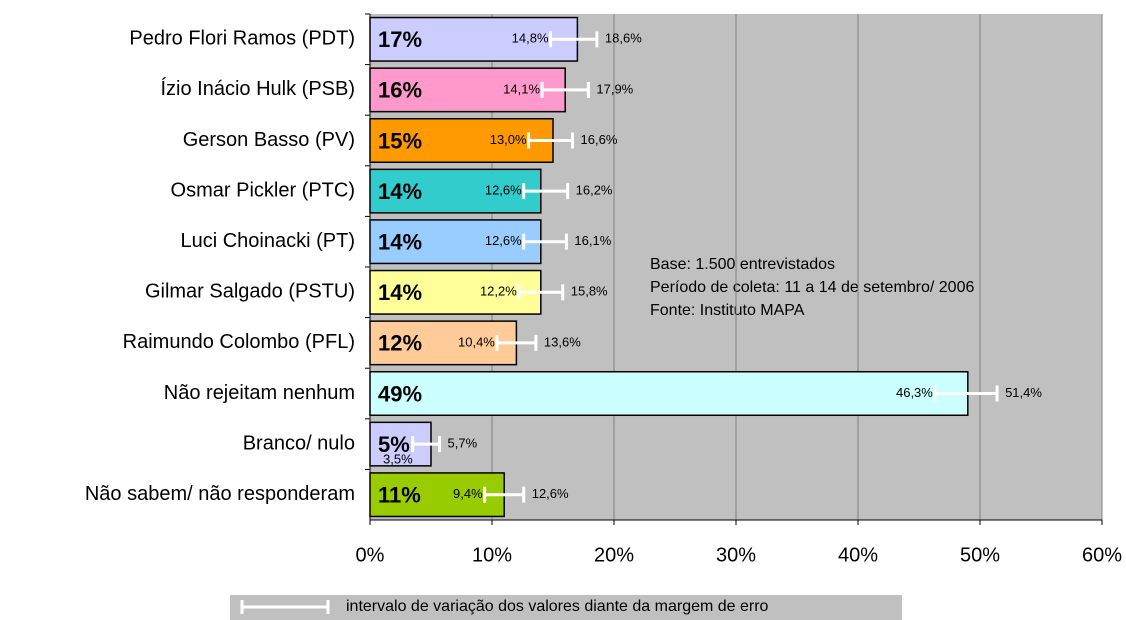 The height and width of the screenshot is (620, 1126). What do you see at coordinates (398, 459) in the screenshot?
I see `low-label: 3,5%` at bounding box center [398, 459].